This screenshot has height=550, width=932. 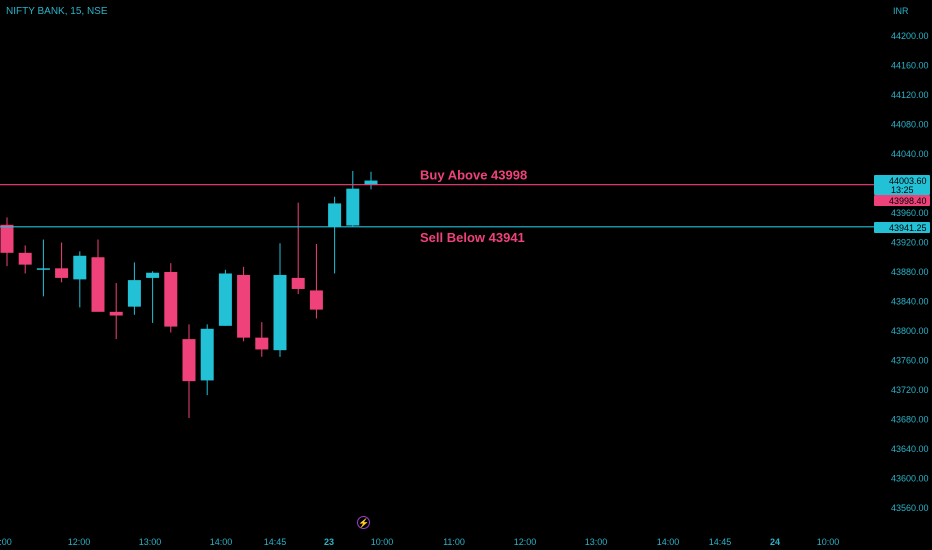 What do you see at coordinates (901, 11) in the screenshot?
I see `currency-label: INR` at bounding box center [901, 11].